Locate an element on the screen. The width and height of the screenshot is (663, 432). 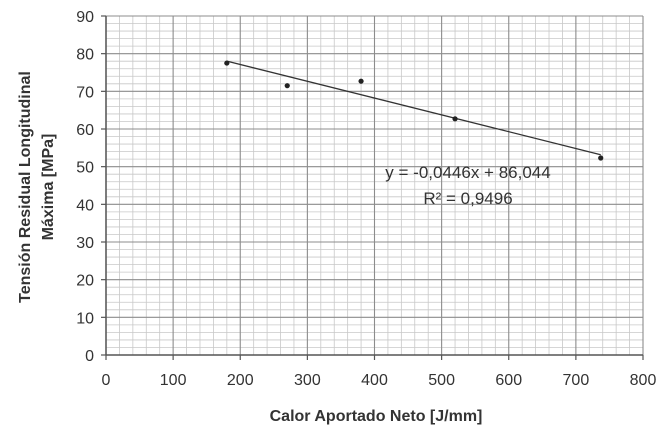
x-tick-label: 100 is located at coordinates (173, 380).